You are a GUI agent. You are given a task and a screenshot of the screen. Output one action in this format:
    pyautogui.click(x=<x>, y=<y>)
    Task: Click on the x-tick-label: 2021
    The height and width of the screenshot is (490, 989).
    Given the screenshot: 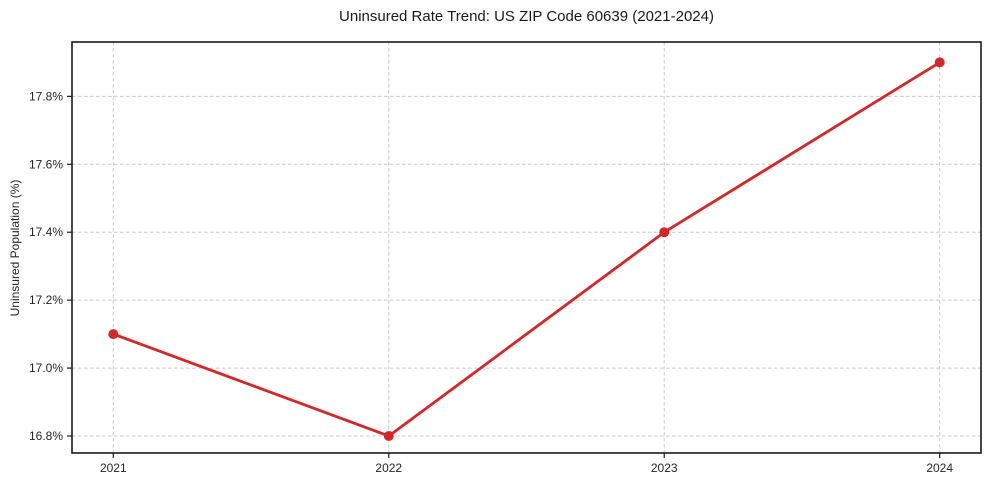 What is the action you would take?
    pyautogui.click(x=113, y=468)
    